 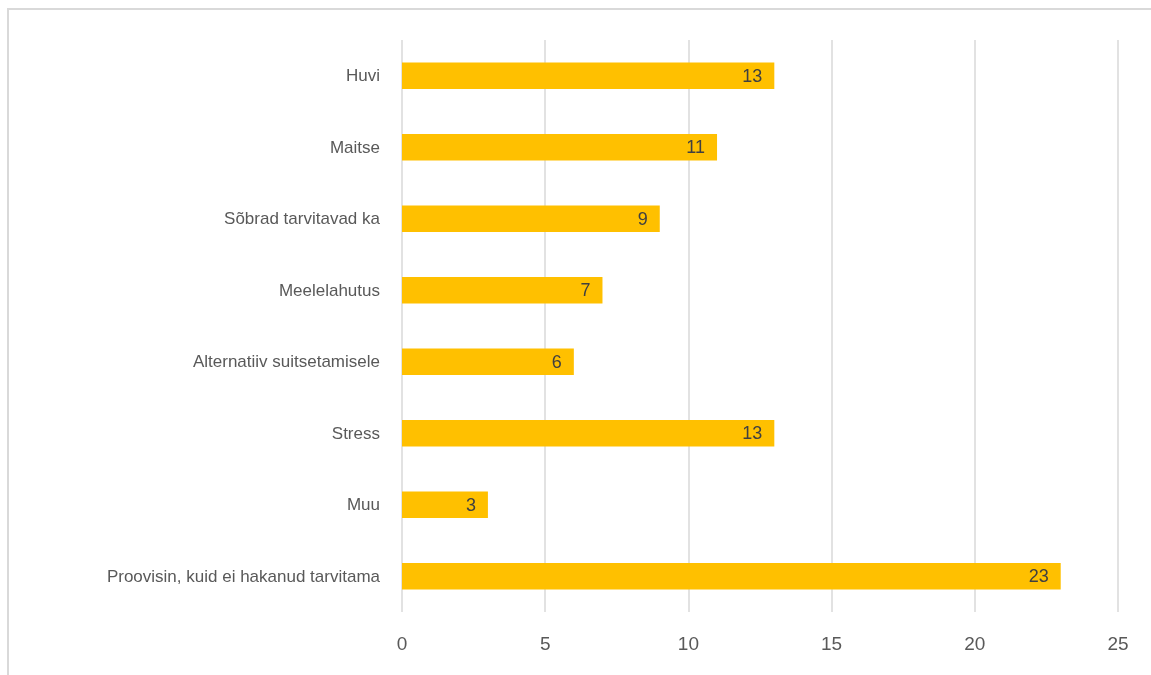 What do you see at coordinates (832, 643) in the screenshot?
I see `x-tick-label: 15` at bounding box center [832, 643].